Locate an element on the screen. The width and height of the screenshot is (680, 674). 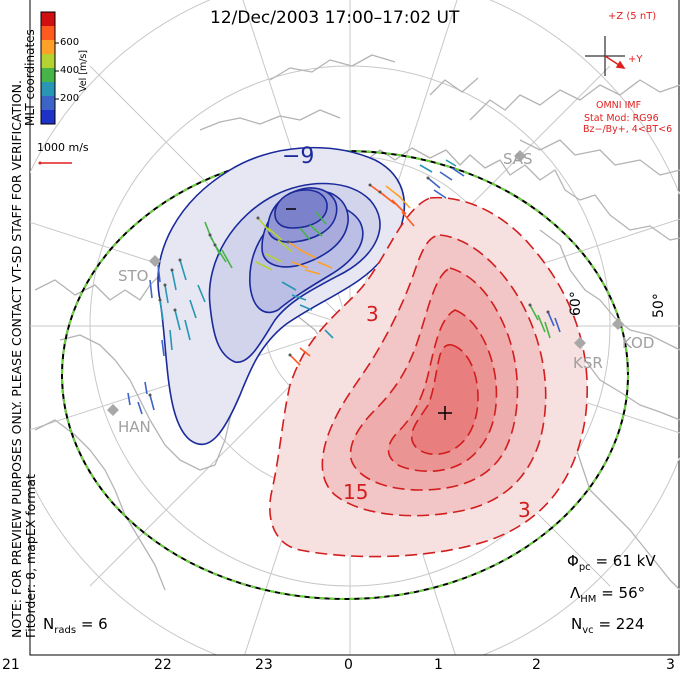
stat-nrads: Nrads = 6 is located at coordinates (75, 625).